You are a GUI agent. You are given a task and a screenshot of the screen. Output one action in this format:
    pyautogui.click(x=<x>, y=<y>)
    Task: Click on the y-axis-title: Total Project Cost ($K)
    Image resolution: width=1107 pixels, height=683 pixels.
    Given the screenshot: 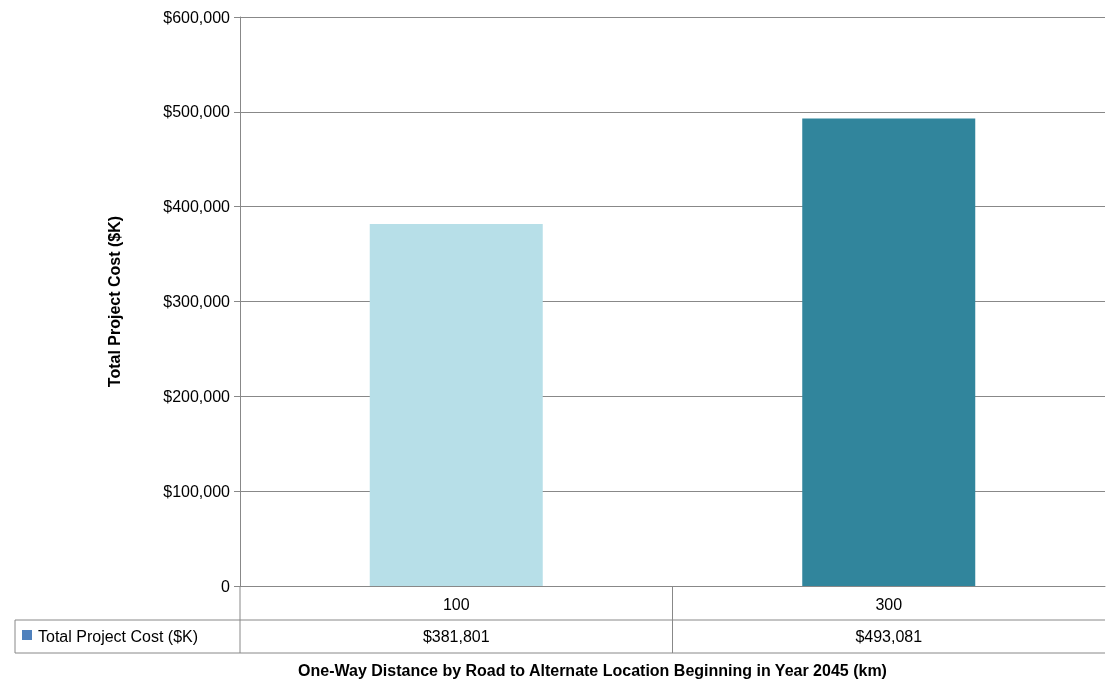 What is the action you would take?
    pyautogui.click(x=114, y=301)
    